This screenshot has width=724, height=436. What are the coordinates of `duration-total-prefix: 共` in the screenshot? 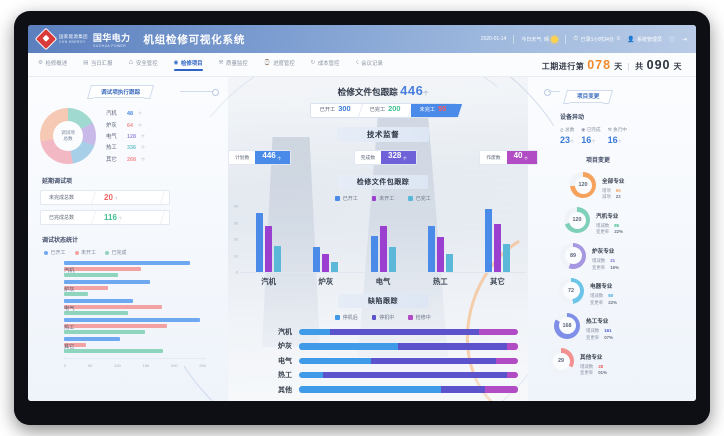 It's located at (639, 66).